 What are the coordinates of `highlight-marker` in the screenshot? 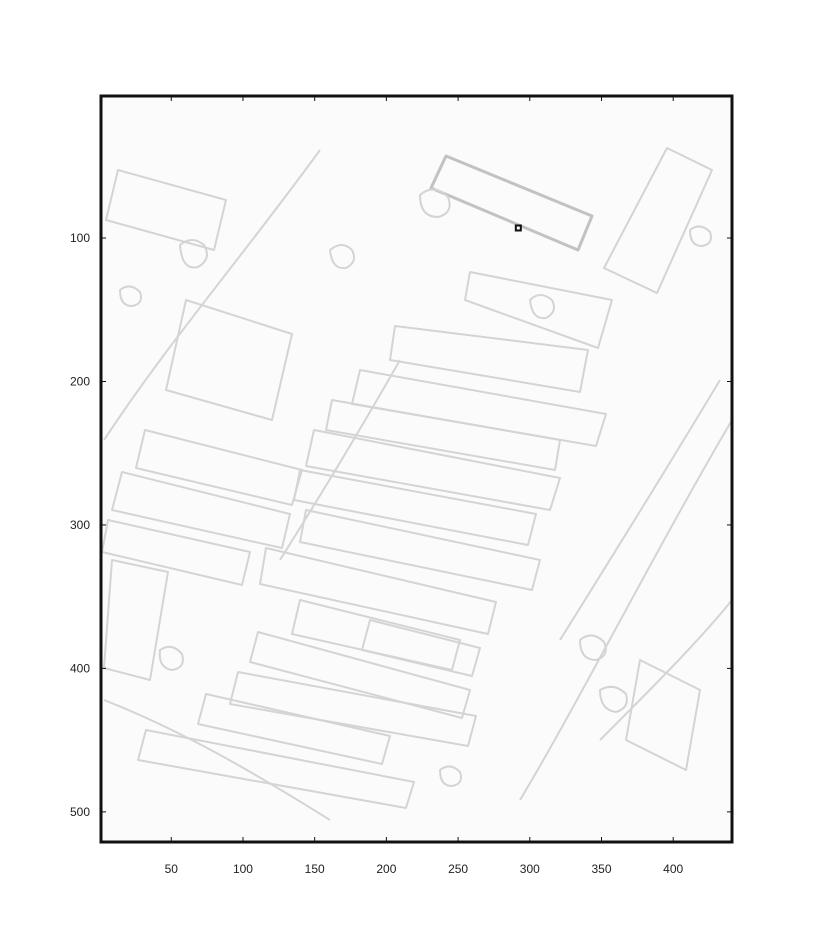 It's located at (518, 228).